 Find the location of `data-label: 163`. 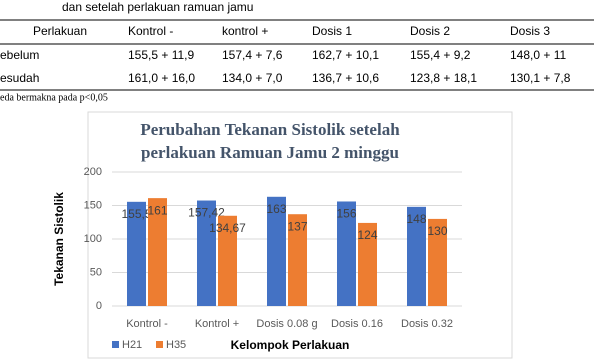

data-label: 163 is located at coordinates (276, 209).